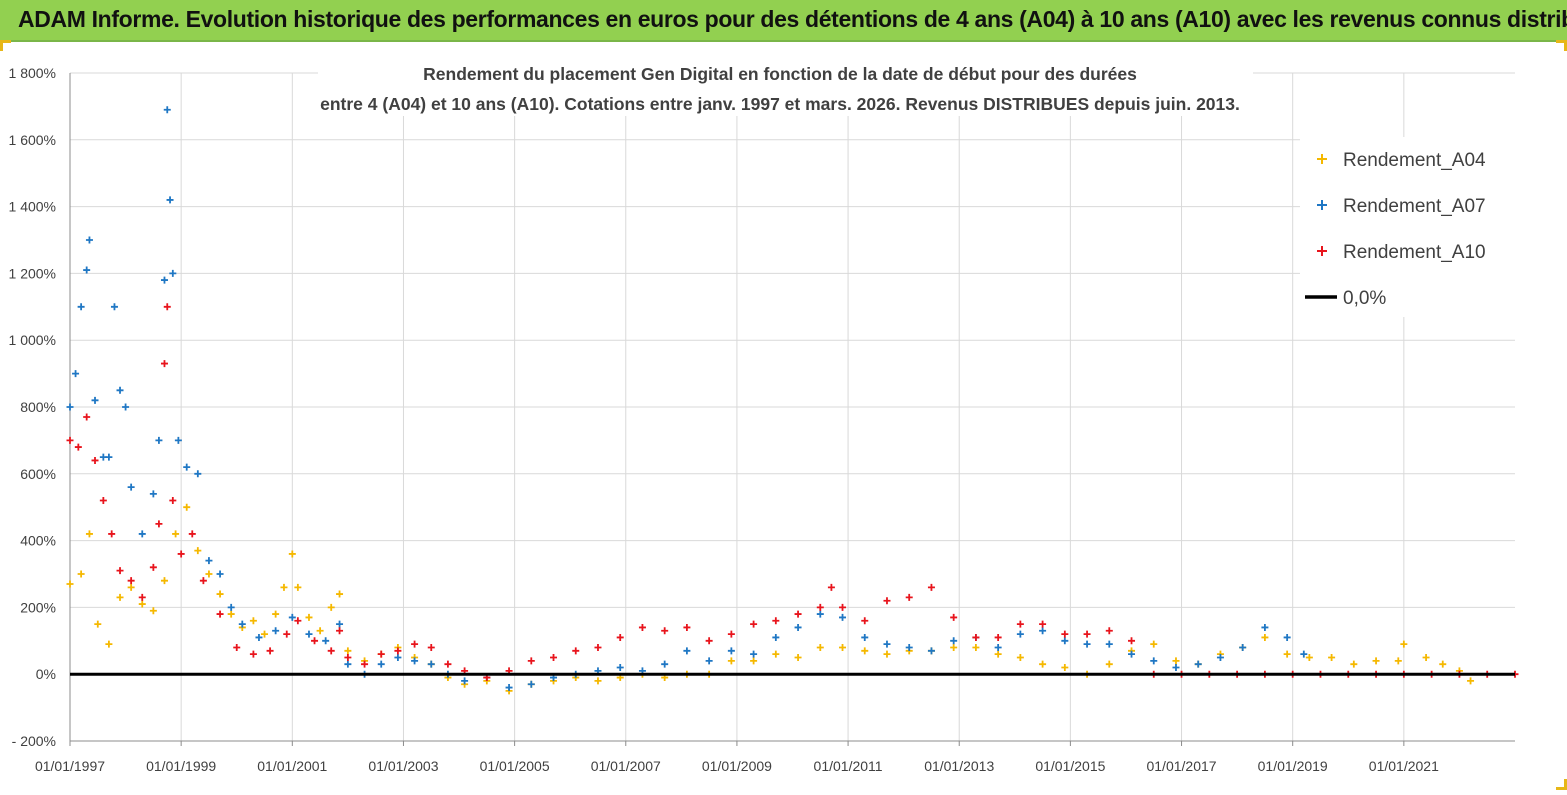  I want to click on x-tick-label: 01/01/2003, so click(403, 766).